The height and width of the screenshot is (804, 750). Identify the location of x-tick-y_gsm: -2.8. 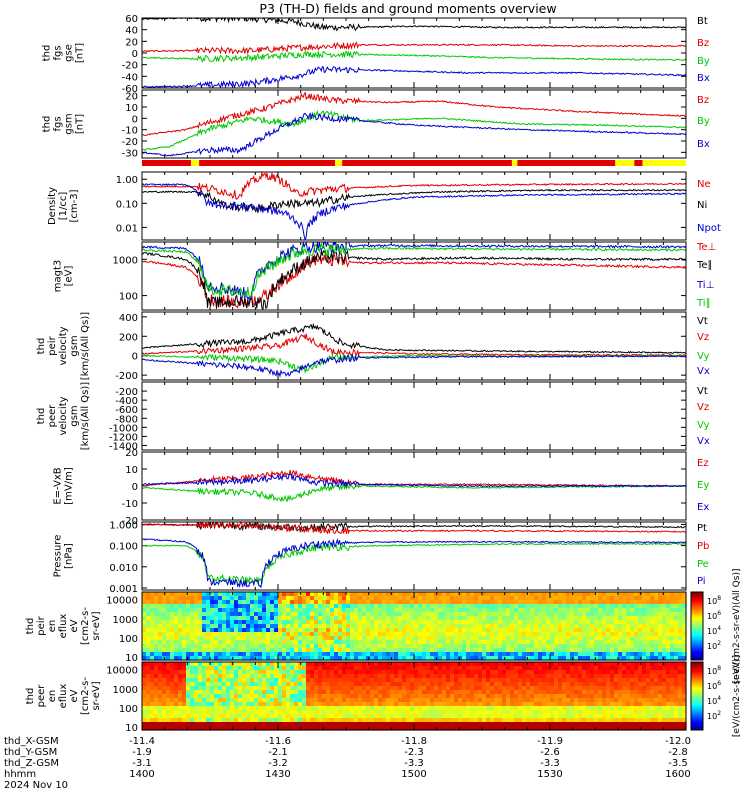
(678, 752).